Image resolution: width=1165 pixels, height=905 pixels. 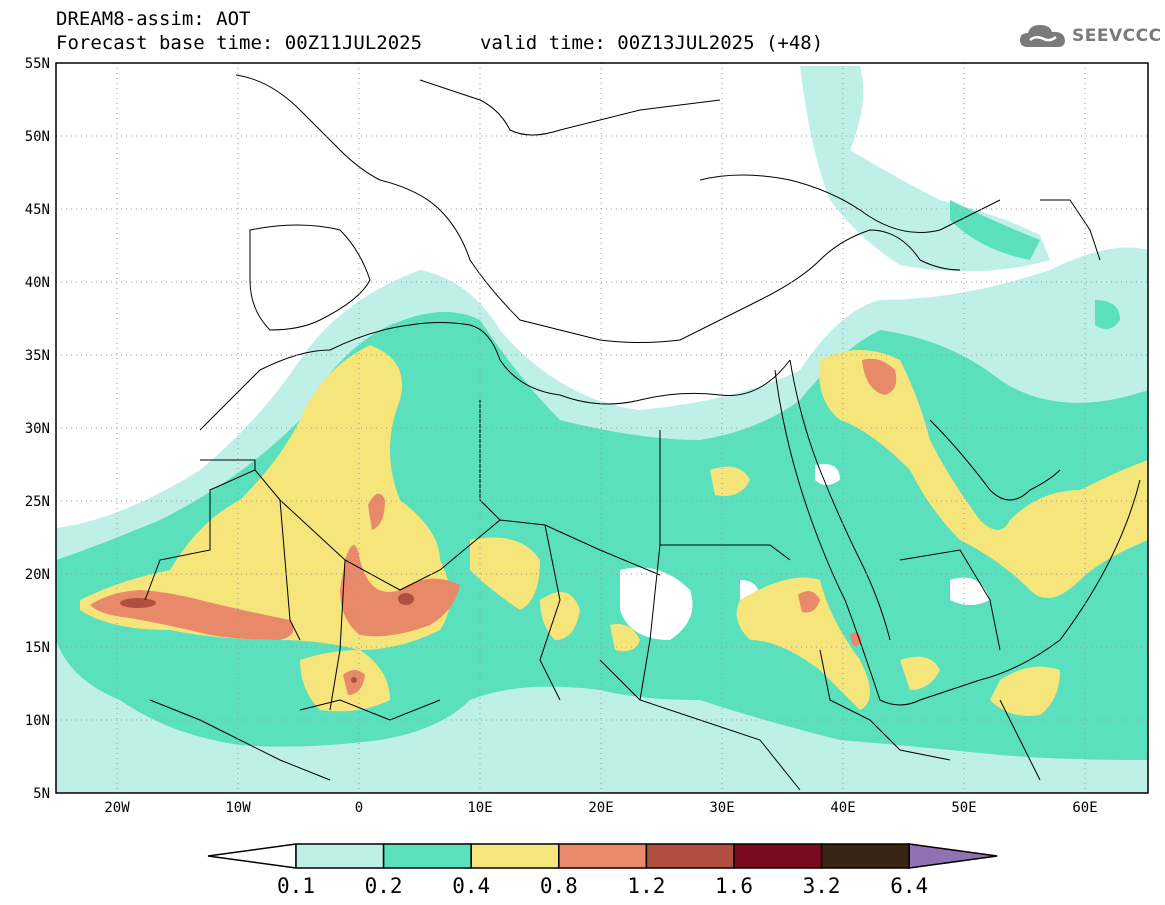 What do you see at coordinates (1042, 36) in the screenshot?
I see `cloud-icon` at bounding box center [1042, 36].